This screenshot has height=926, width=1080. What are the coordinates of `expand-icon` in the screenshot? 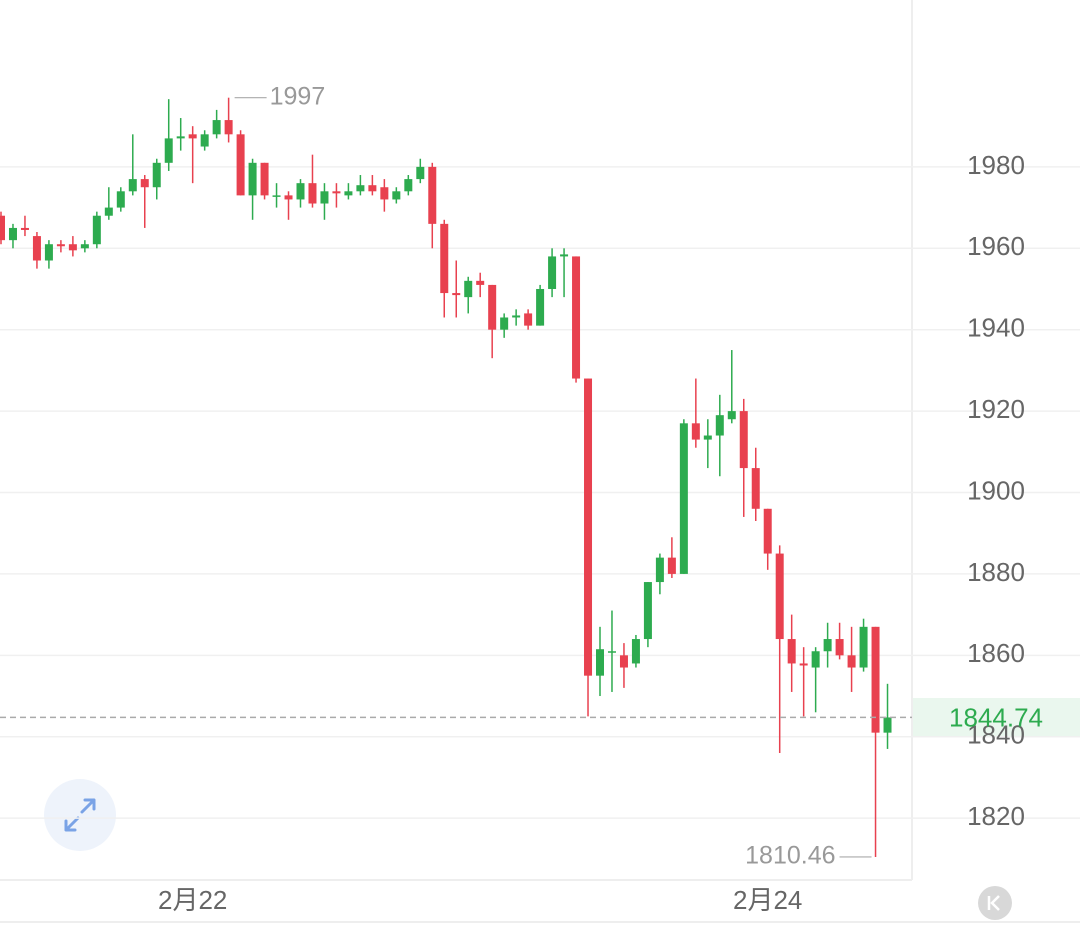 It's located at (80, 815).